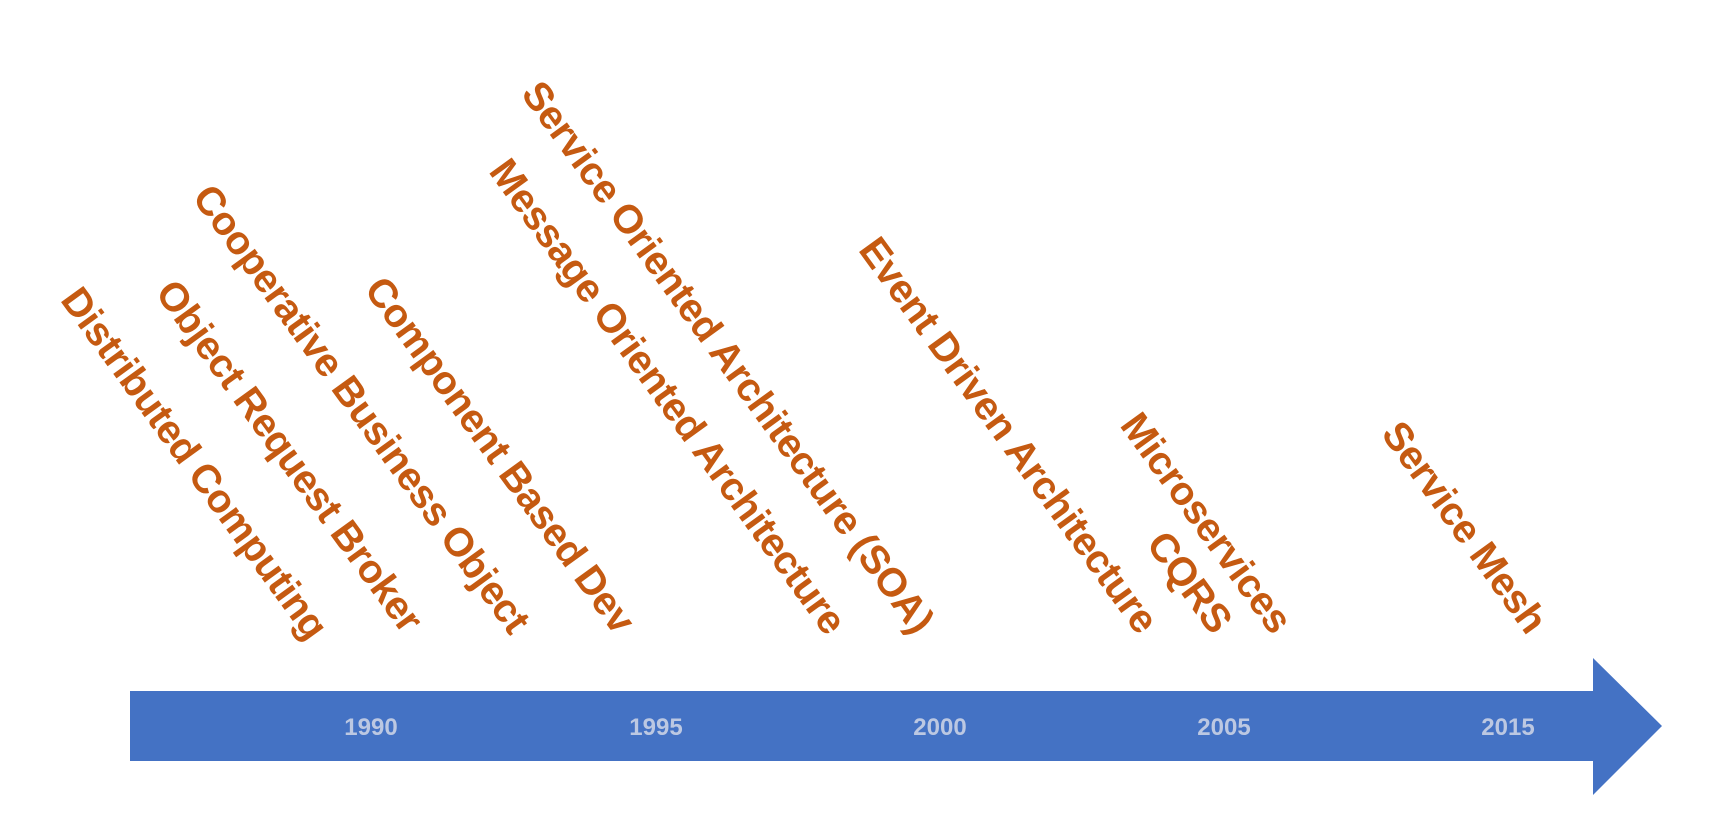 The image size is (1728, 824). I want to click on timeline-arrow, so click(896, 726).